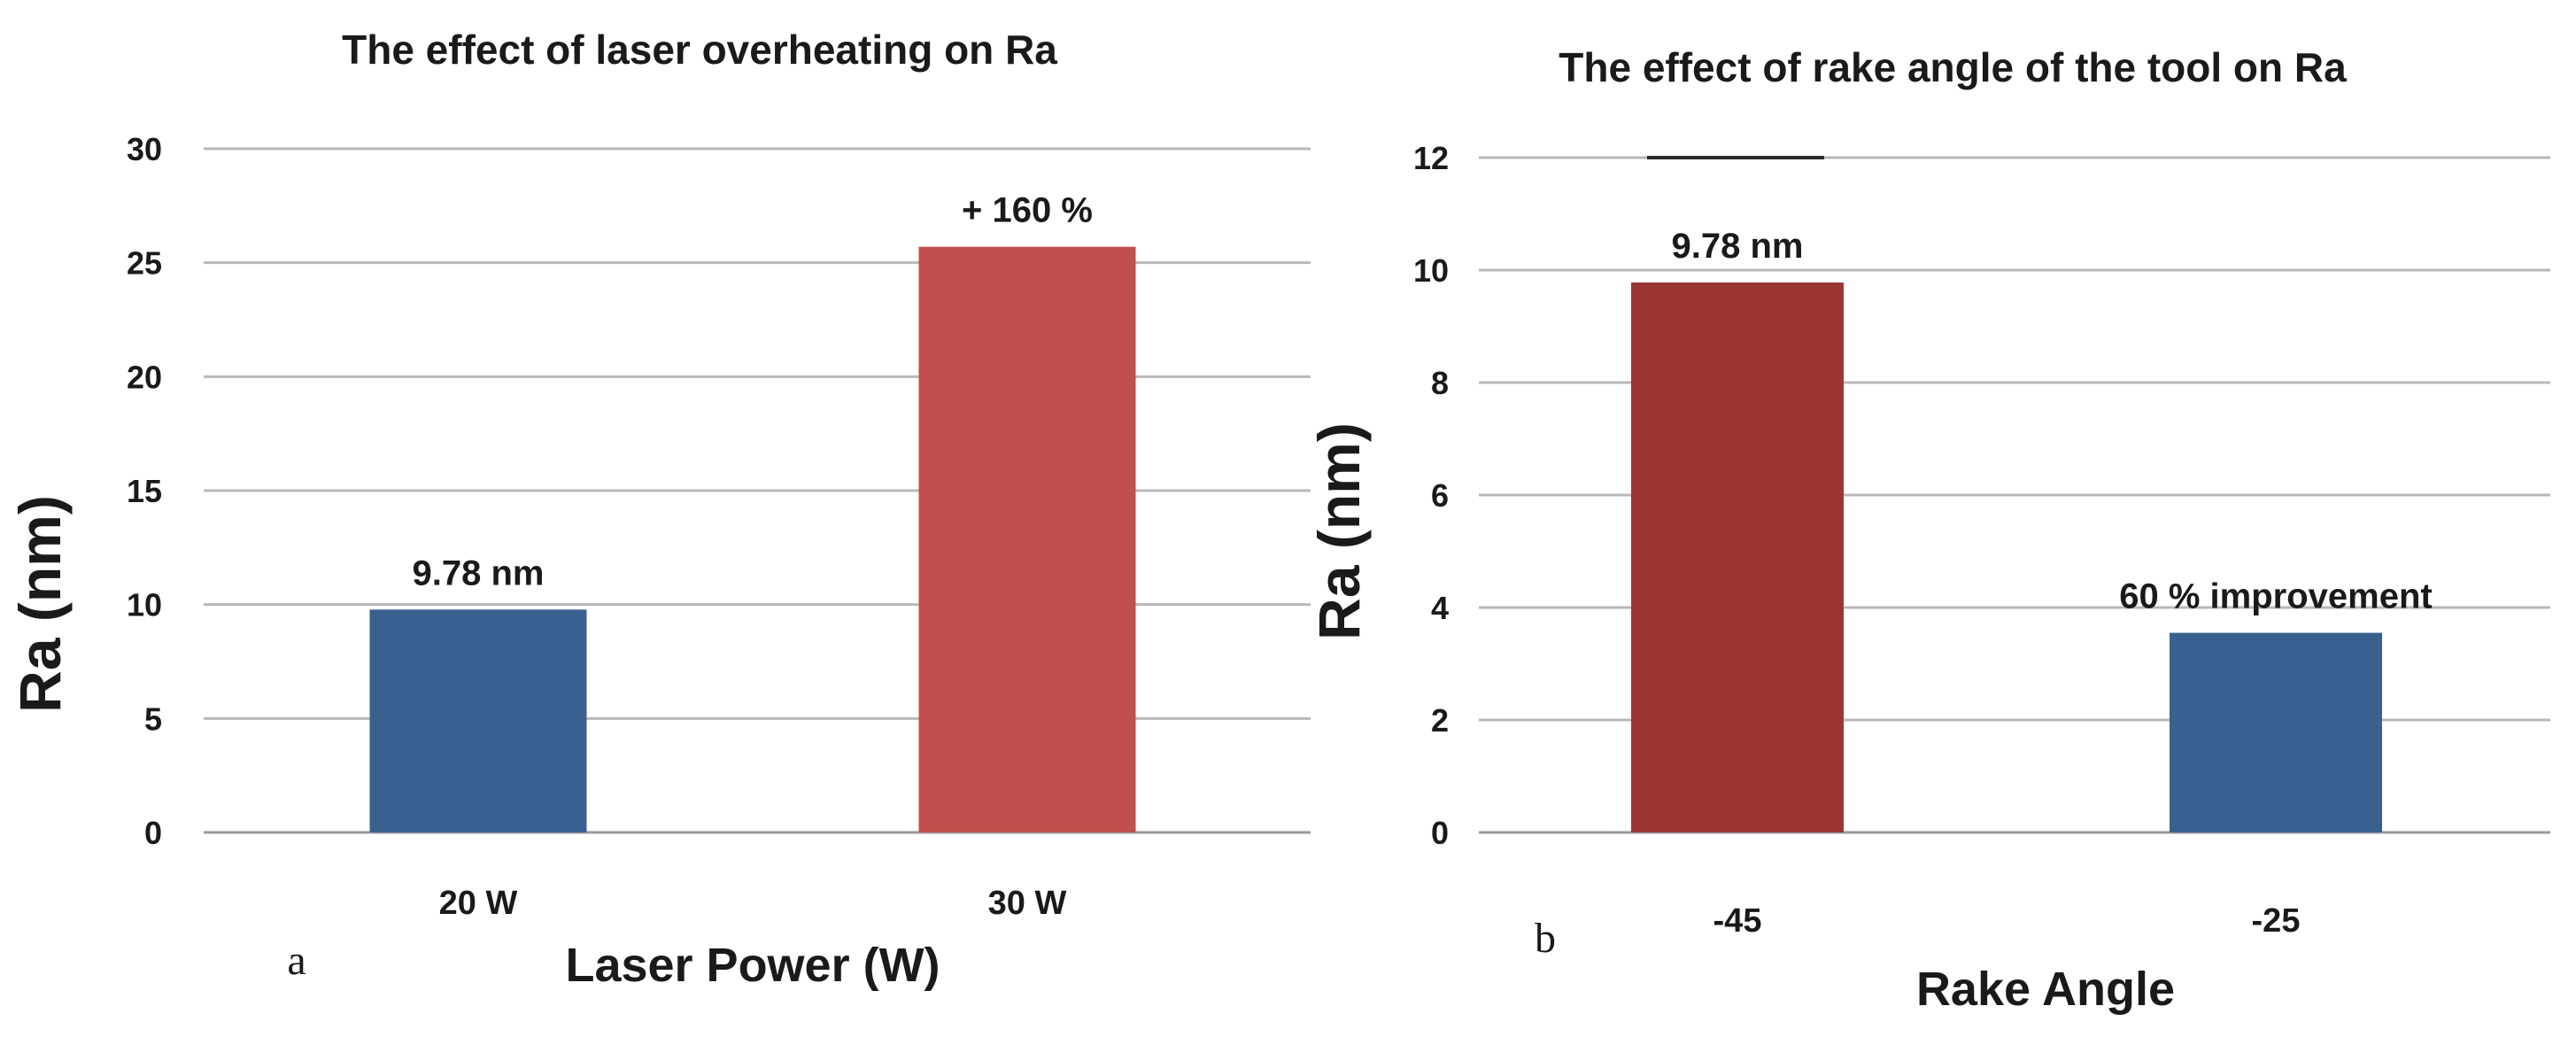  Describe the element at coordinates (1027, 211) in the screenshot. I see `a-data-label-1: + 160 %` at that location.